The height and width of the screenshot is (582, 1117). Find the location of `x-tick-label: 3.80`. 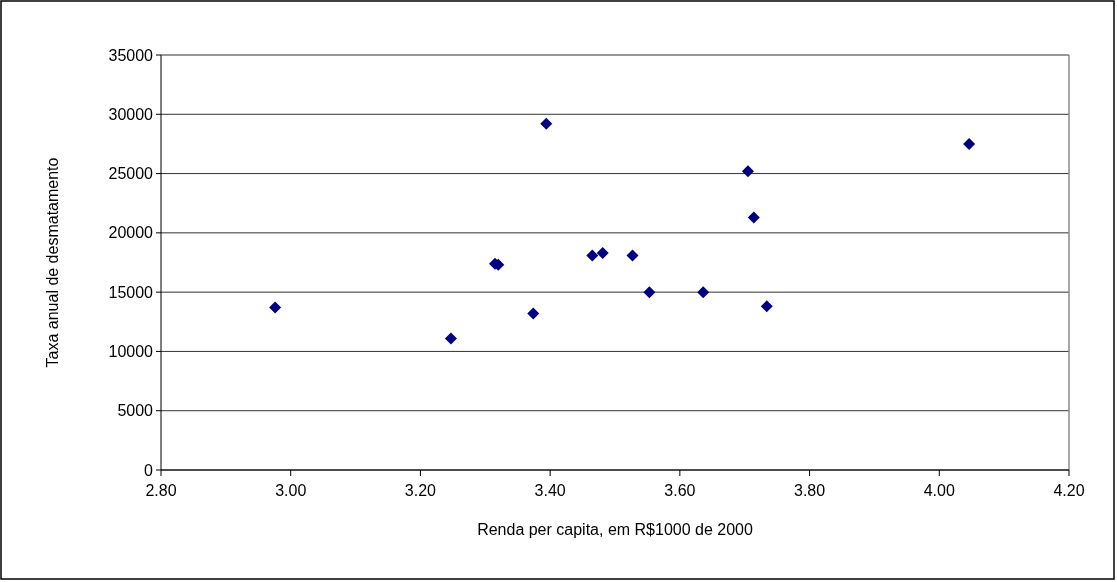

x-tick-label: 3.80 is located at coordinates (810, 490).